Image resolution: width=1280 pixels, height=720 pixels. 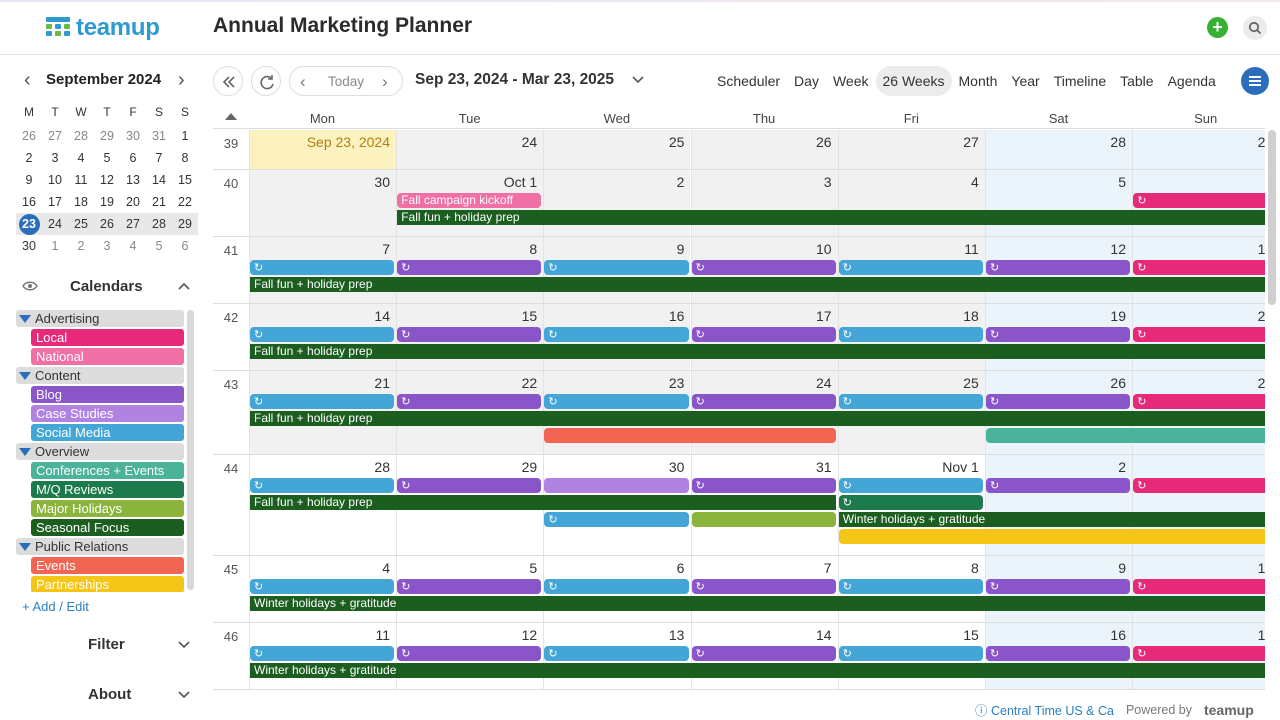 I want to click on day-number: 28, so click(x=382, y=467).